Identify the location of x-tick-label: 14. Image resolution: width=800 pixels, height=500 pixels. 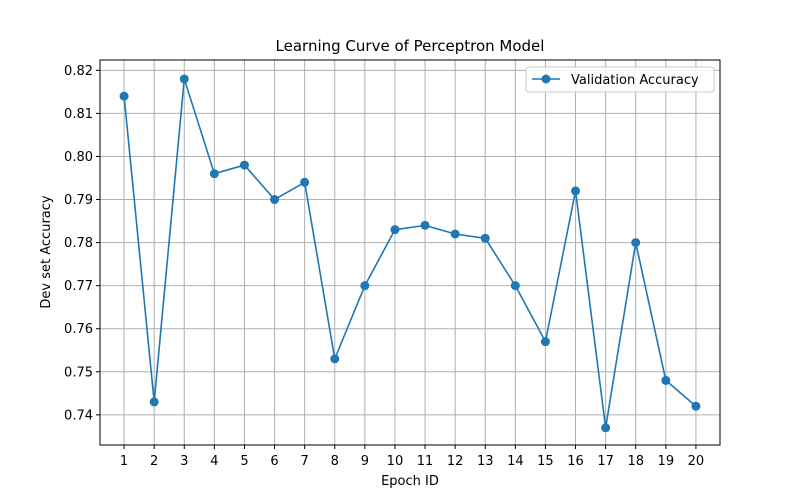
(515, 461).